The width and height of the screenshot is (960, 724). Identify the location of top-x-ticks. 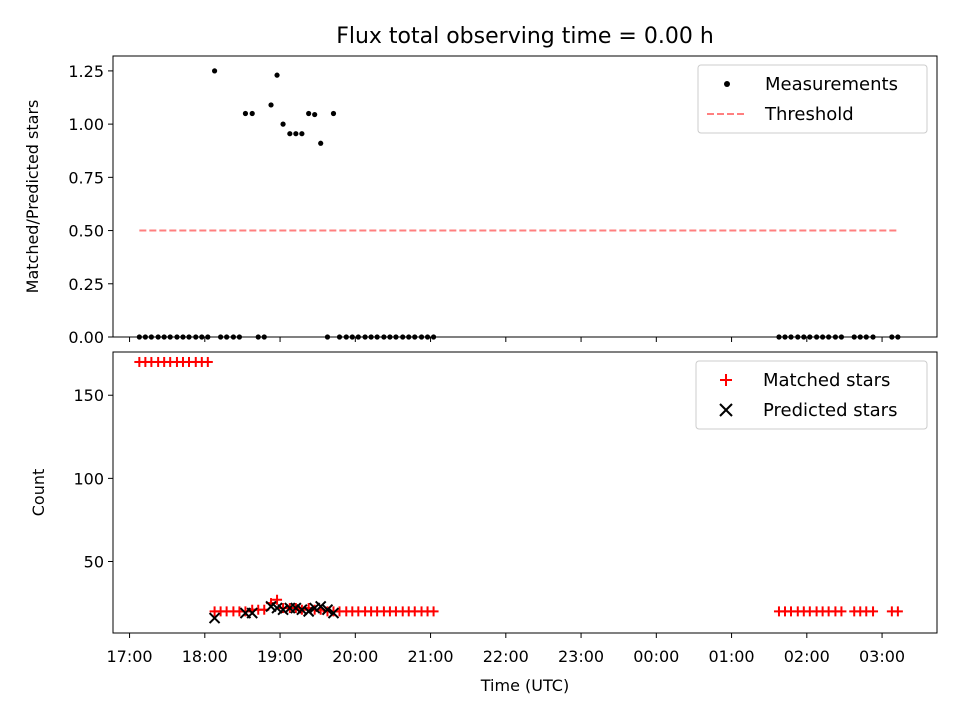
(506, 339).